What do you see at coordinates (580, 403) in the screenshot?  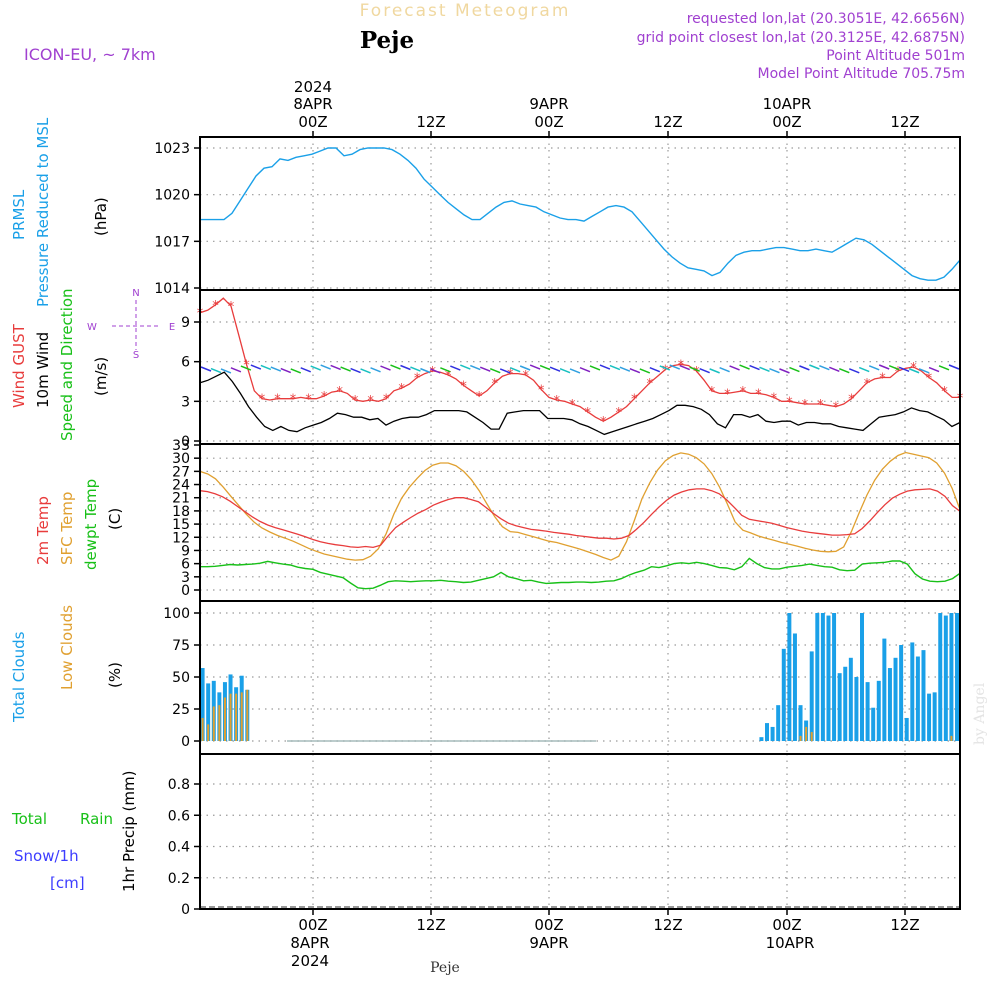 I see `wind-10m-line` at bounding box center [580, 403].